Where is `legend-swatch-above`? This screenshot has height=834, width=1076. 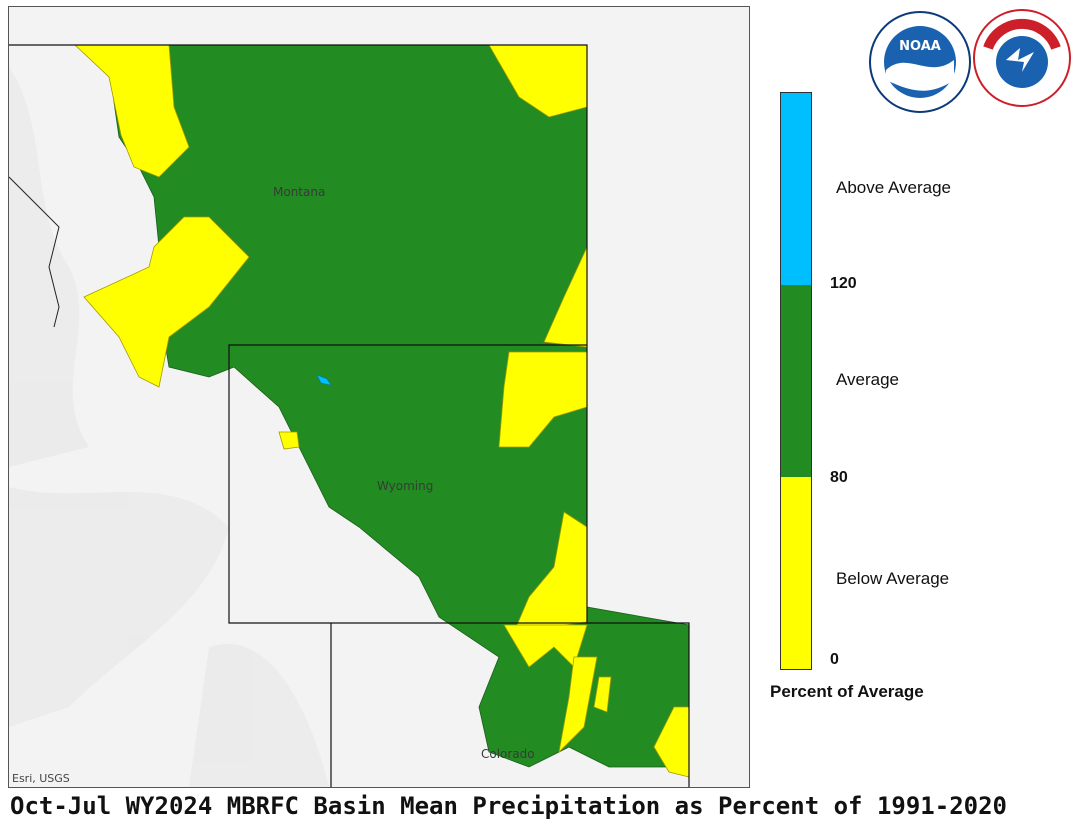
legend-swatch-above is located at coordinates (796, 189).